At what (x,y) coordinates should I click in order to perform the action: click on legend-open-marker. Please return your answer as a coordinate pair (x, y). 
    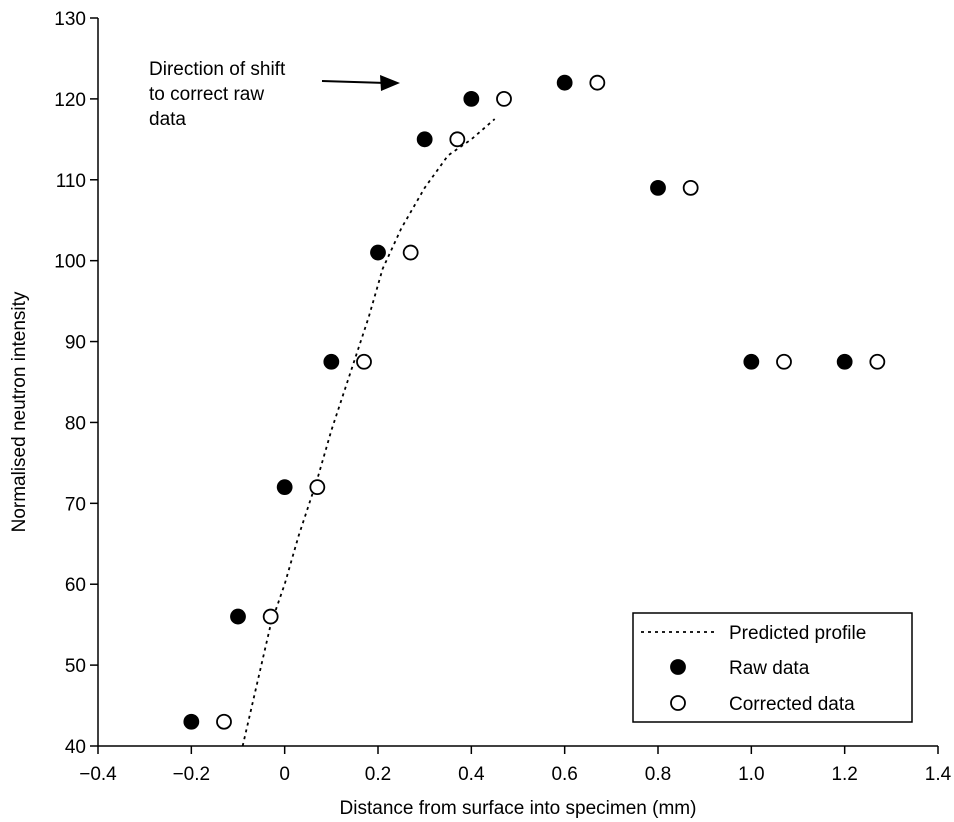
    Looking at the image, I should click on (678, 703).